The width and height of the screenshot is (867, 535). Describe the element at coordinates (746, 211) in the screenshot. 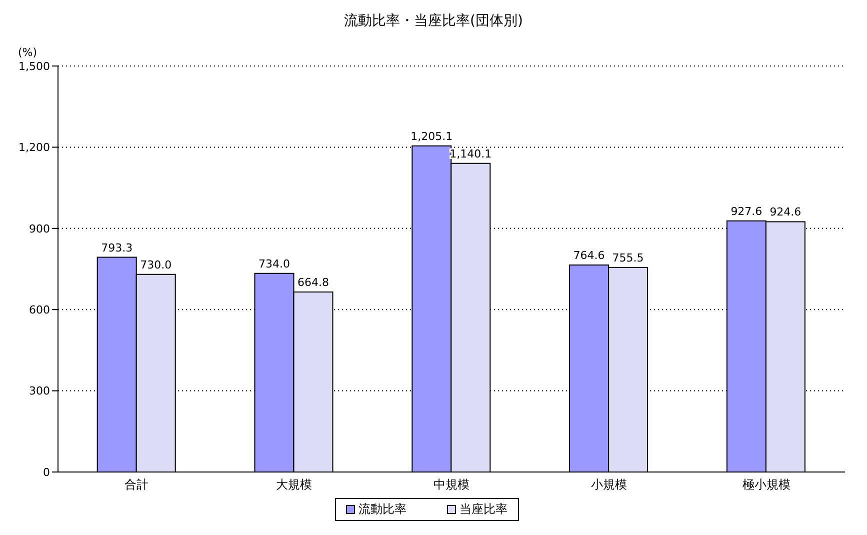

I see `data-label: 927.6` at that location.